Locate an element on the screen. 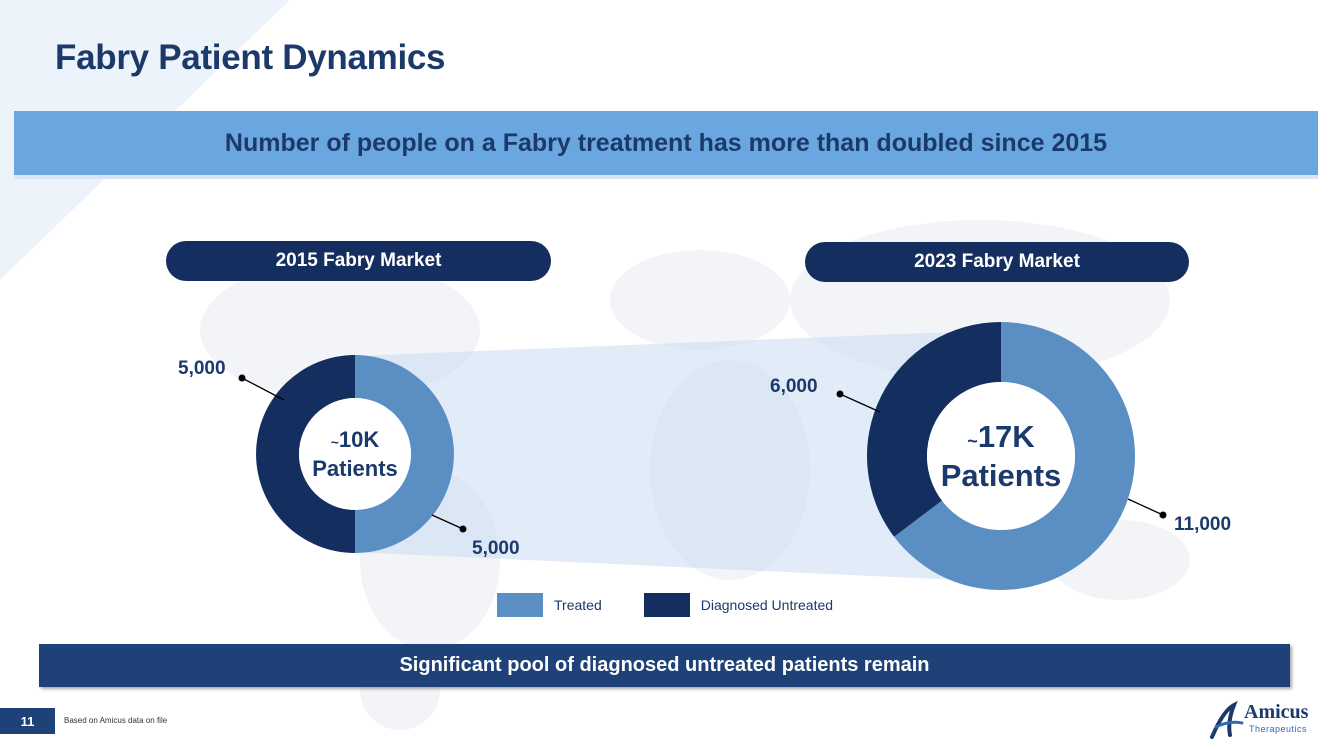  footnote: Based on Amicus data on file is located at coordinates (116, 720).